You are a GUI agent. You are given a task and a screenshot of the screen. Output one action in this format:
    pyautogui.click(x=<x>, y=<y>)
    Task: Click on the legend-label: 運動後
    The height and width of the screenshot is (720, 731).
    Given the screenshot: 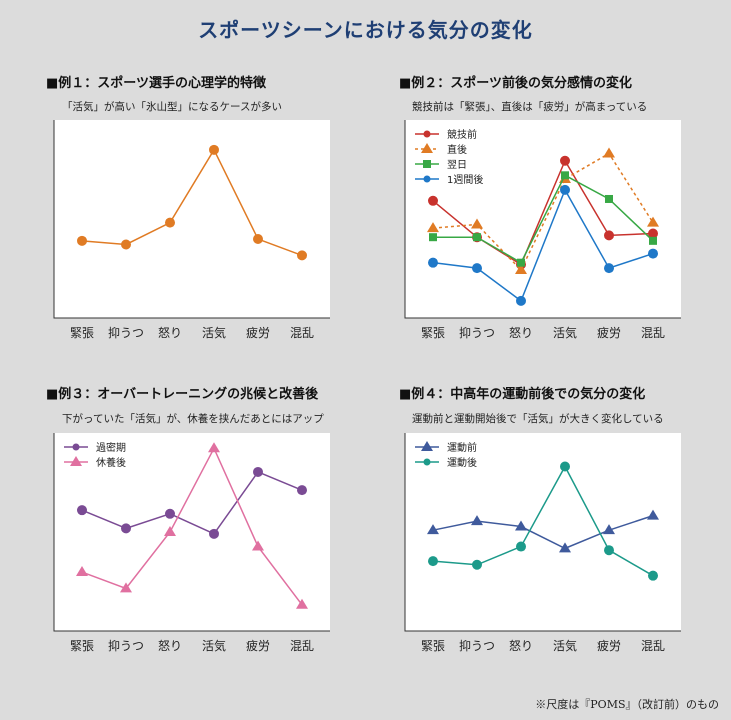 What is the action you would take?
    pyautogui.click(x=462, y=462)
    